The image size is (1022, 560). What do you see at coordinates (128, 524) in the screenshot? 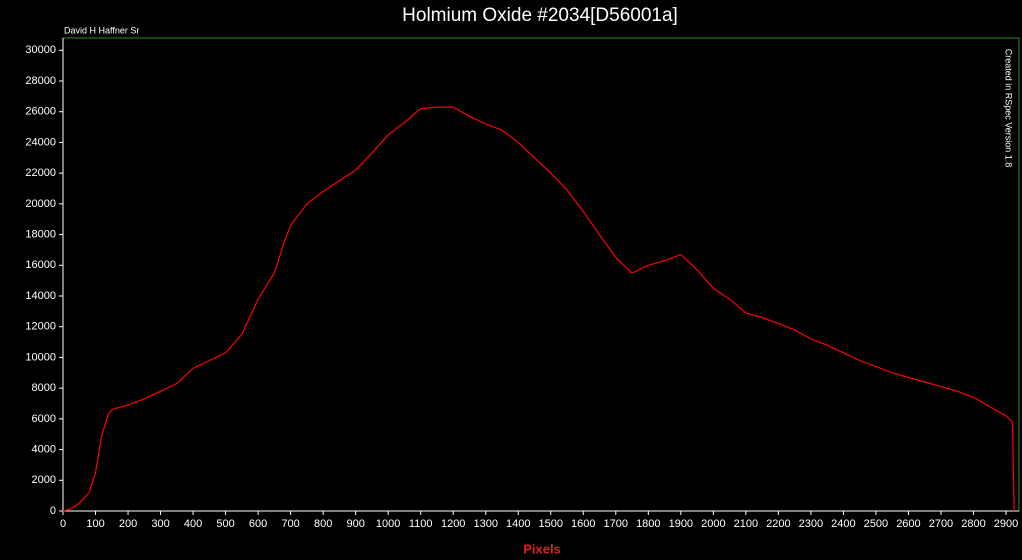
I see `x-tick-label: 200` at bounding box center [128, 524].